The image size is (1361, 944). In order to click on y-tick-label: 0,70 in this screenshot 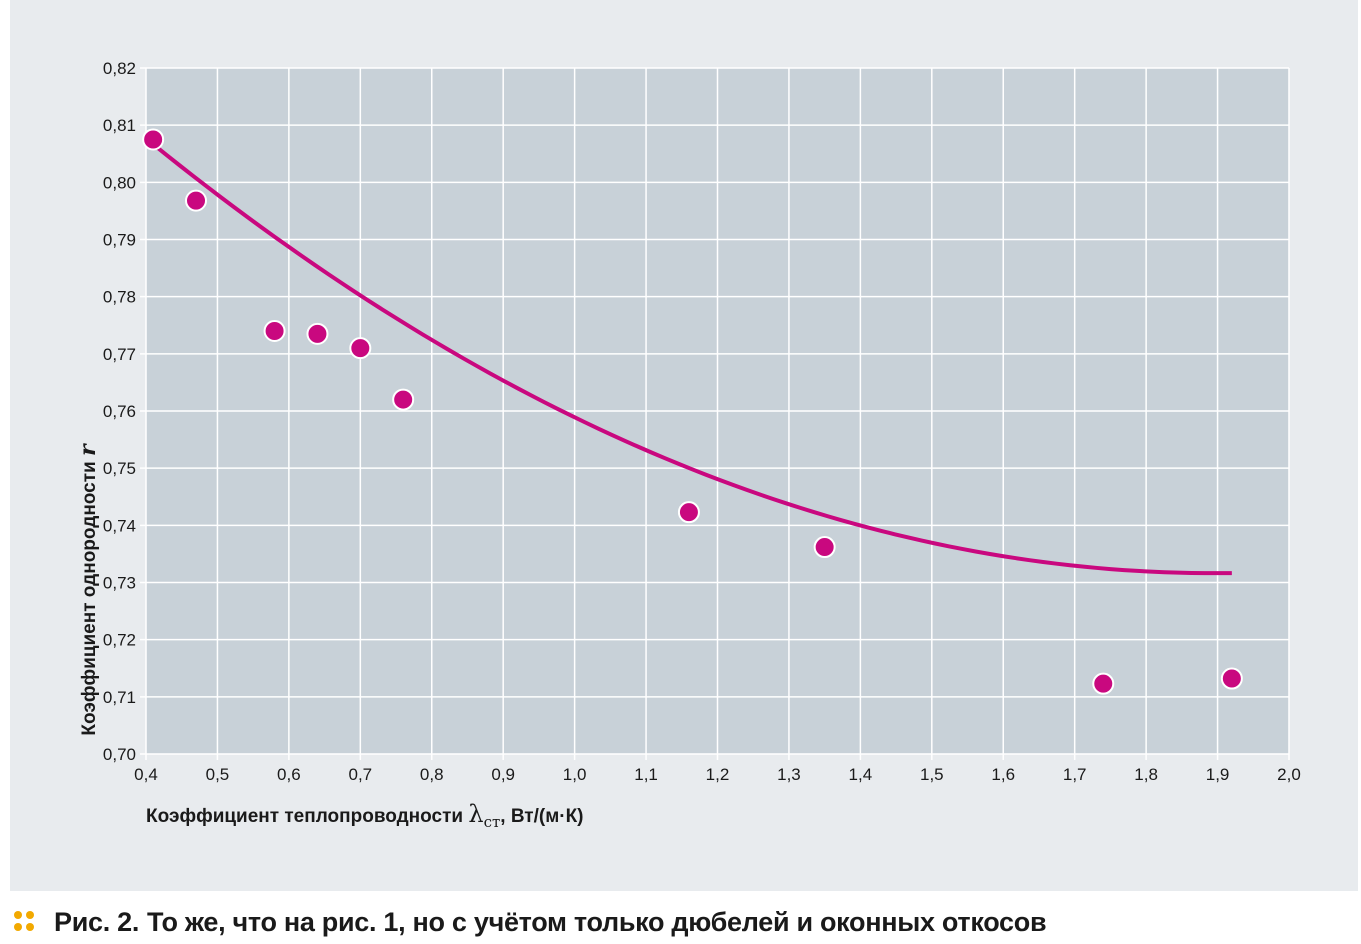, I will do `click(119, 754)`.